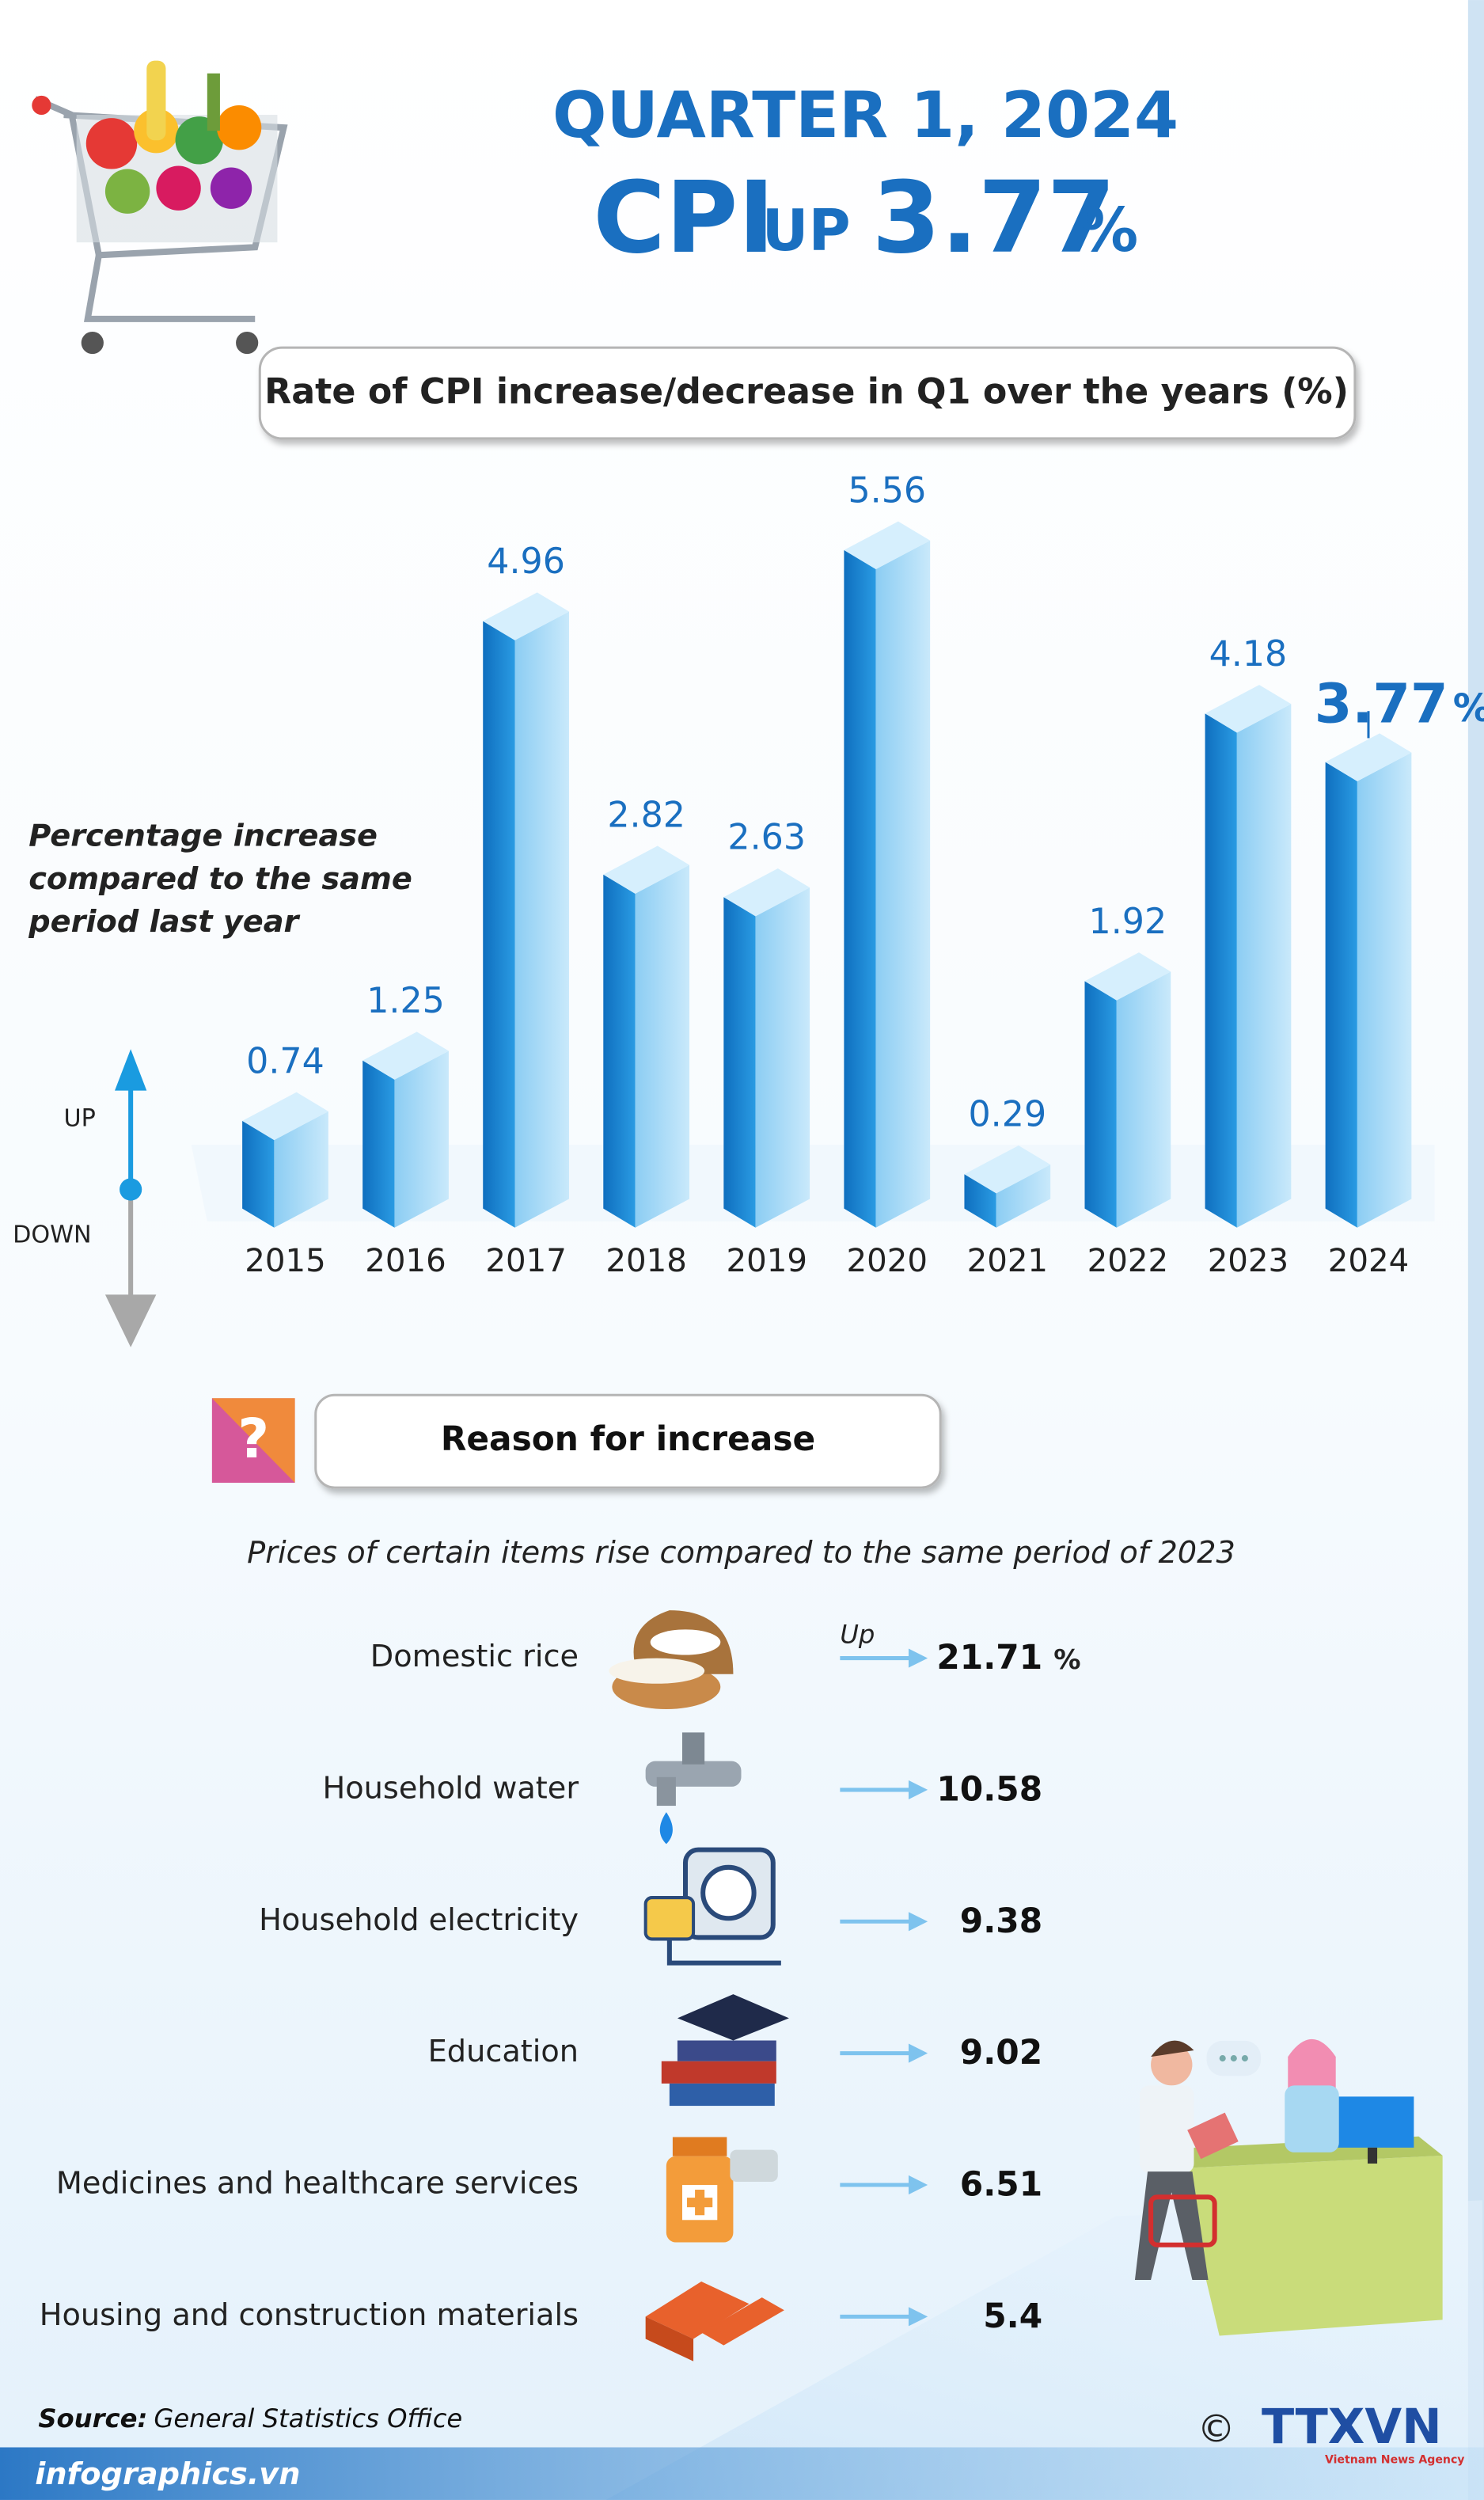 Image resolution: width=1484 pixels, height=2500 pixels. What do you see at coordinates (766, 1261) in the screenshot?
I see `x-tick-label: 2019` at bounding box center [766, 1261].